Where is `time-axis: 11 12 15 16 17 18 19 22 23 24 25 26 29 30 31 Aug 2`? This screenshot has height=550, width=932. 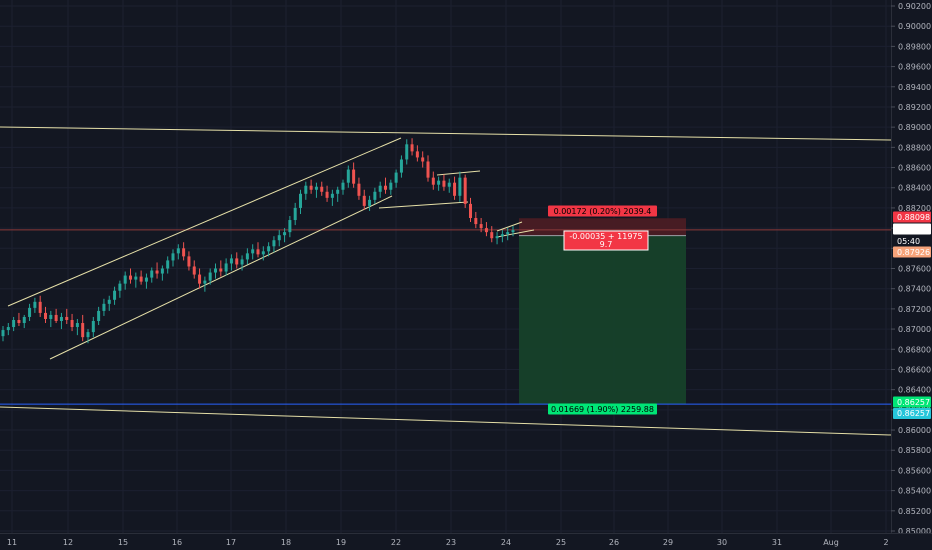 time-axis: 11 12 15 16 17 18 19 22 23 24 25 26 29 30 31 Aug 2 is located at coordinates (466, 540).